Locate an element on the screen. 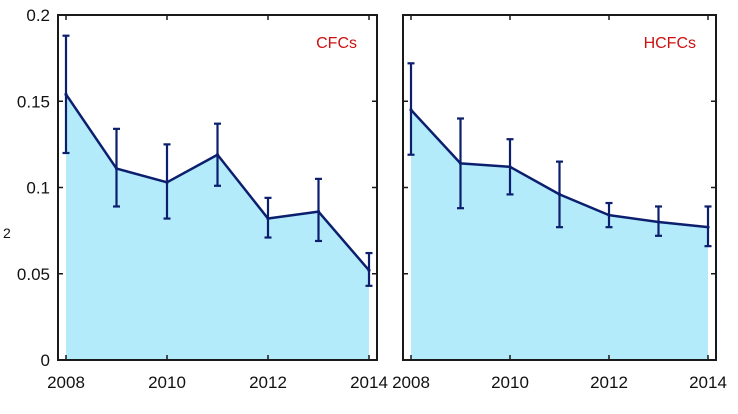  panel-1-y-tick-label: 0.15 is located at coordinates (33, 101).